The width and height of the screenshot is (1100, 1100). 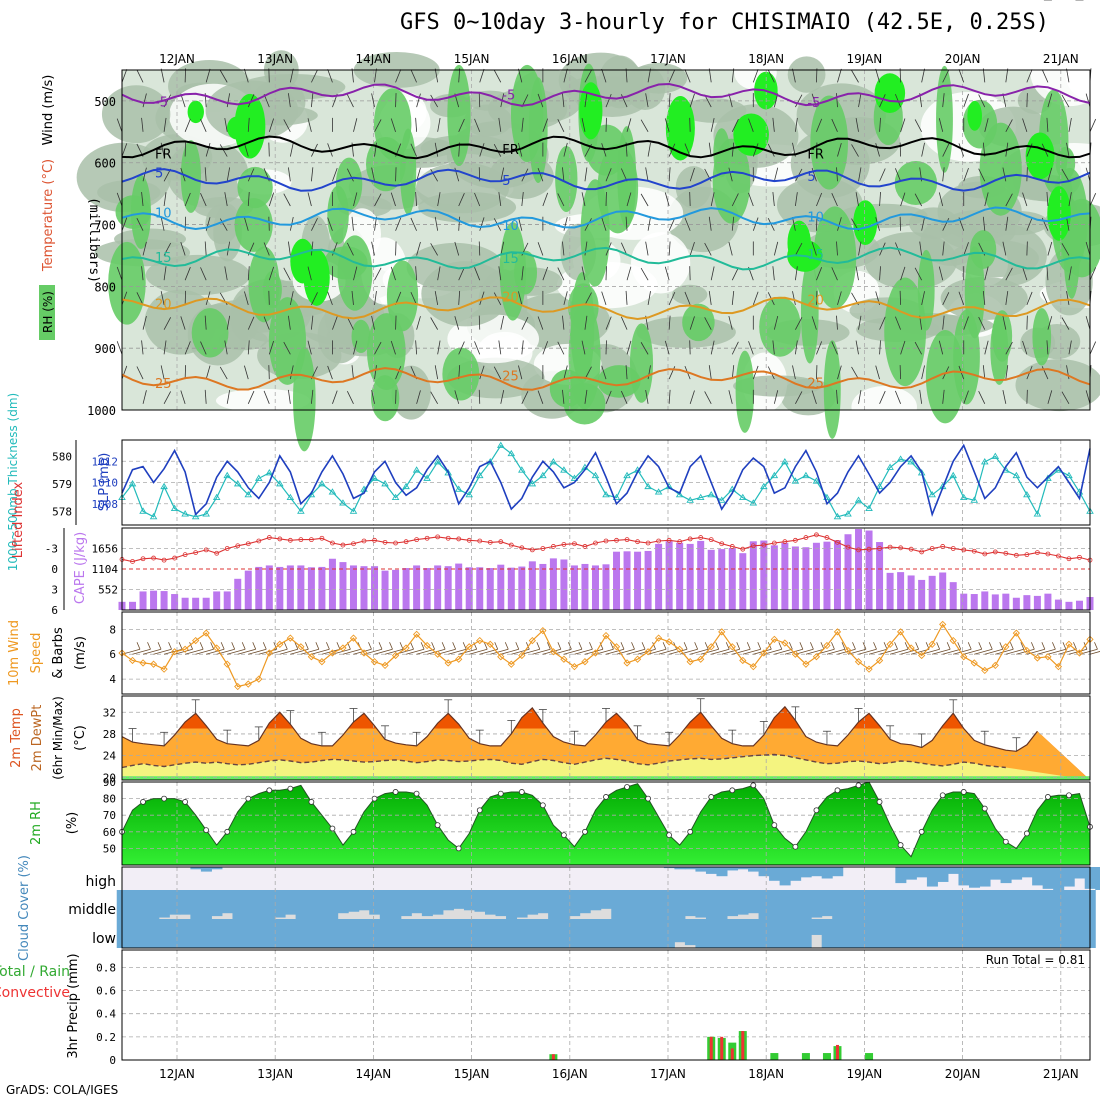 I want to click on date-tick-bottom: 13JAN, so click(x=275, y=1074).